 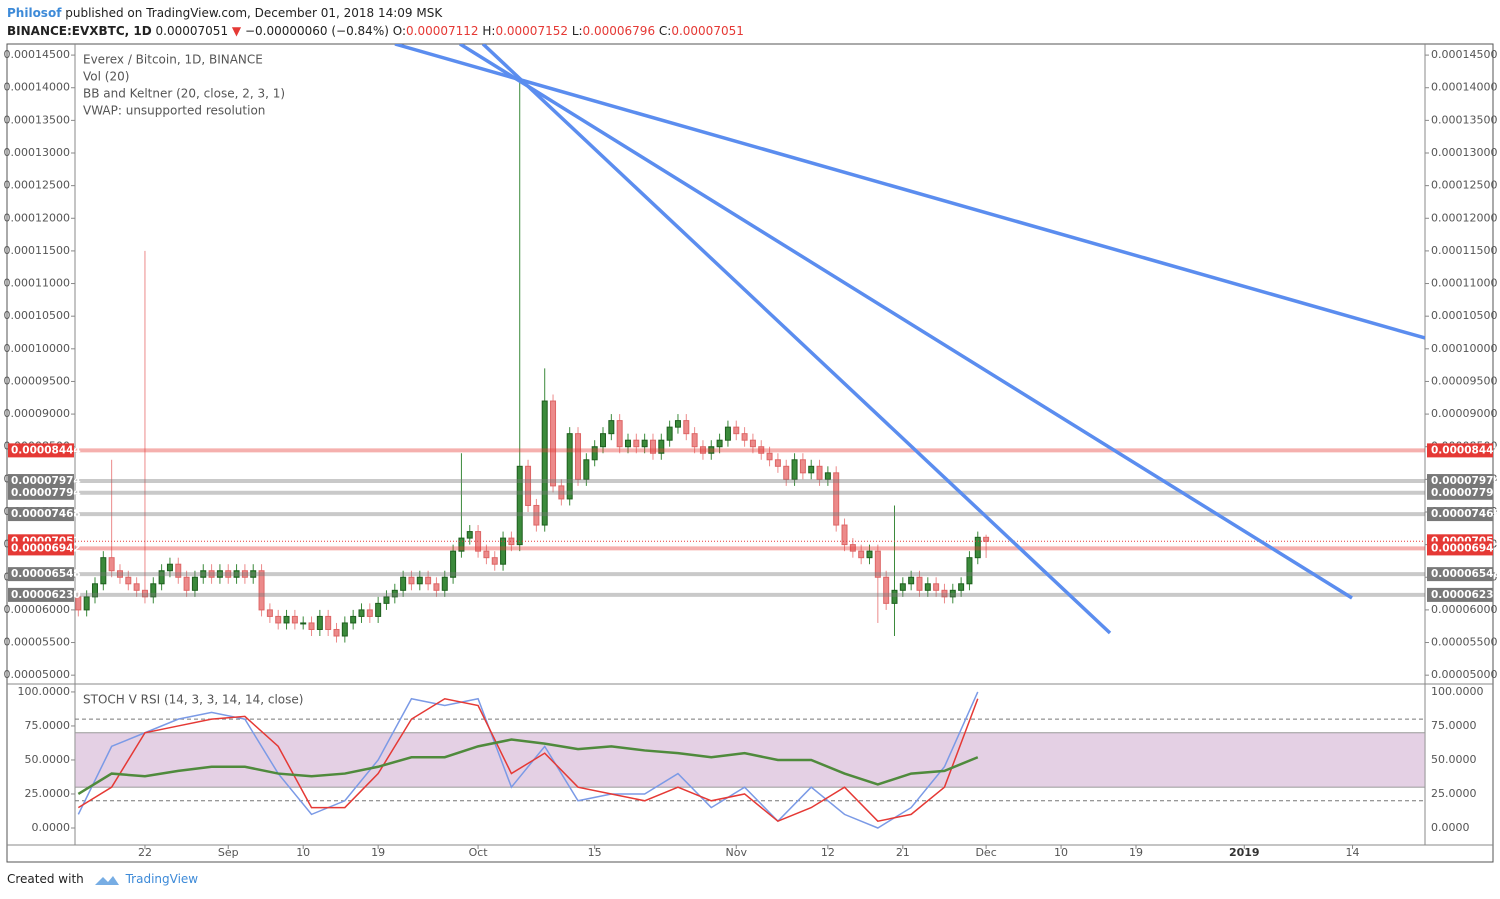 What do you see at coordinates (1136, 852) in the screenshot?
I see `x-tick-label: 19` at bounding box center [1136, 852].